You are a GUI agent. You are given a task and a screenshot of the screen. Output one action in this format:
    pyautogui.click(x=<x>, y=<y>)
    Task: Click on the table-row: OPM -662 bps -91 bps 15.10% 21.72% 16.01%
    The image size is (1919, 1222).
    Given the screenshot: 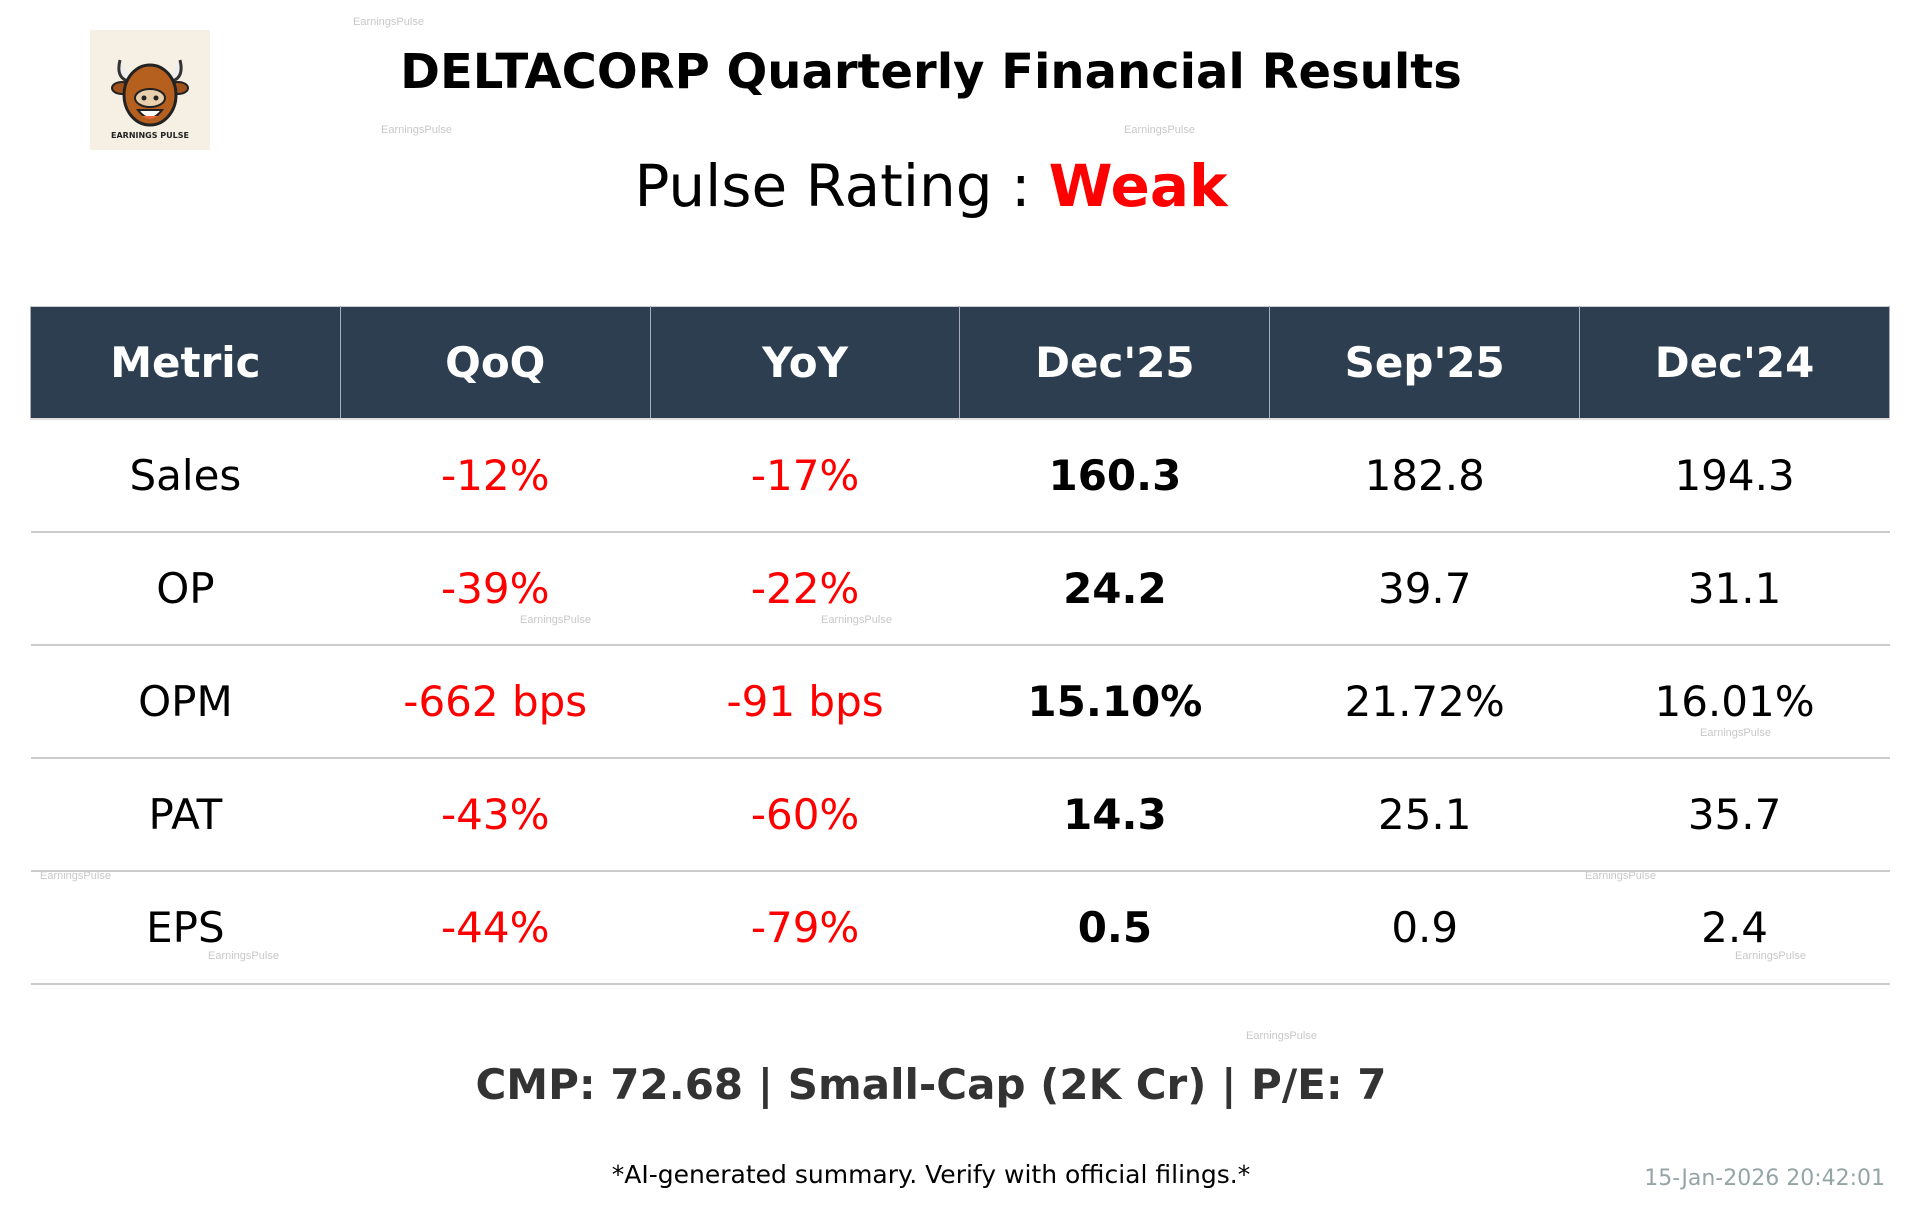 What is the action you would take?
    pyautogui.click(x=960, y=702)
    